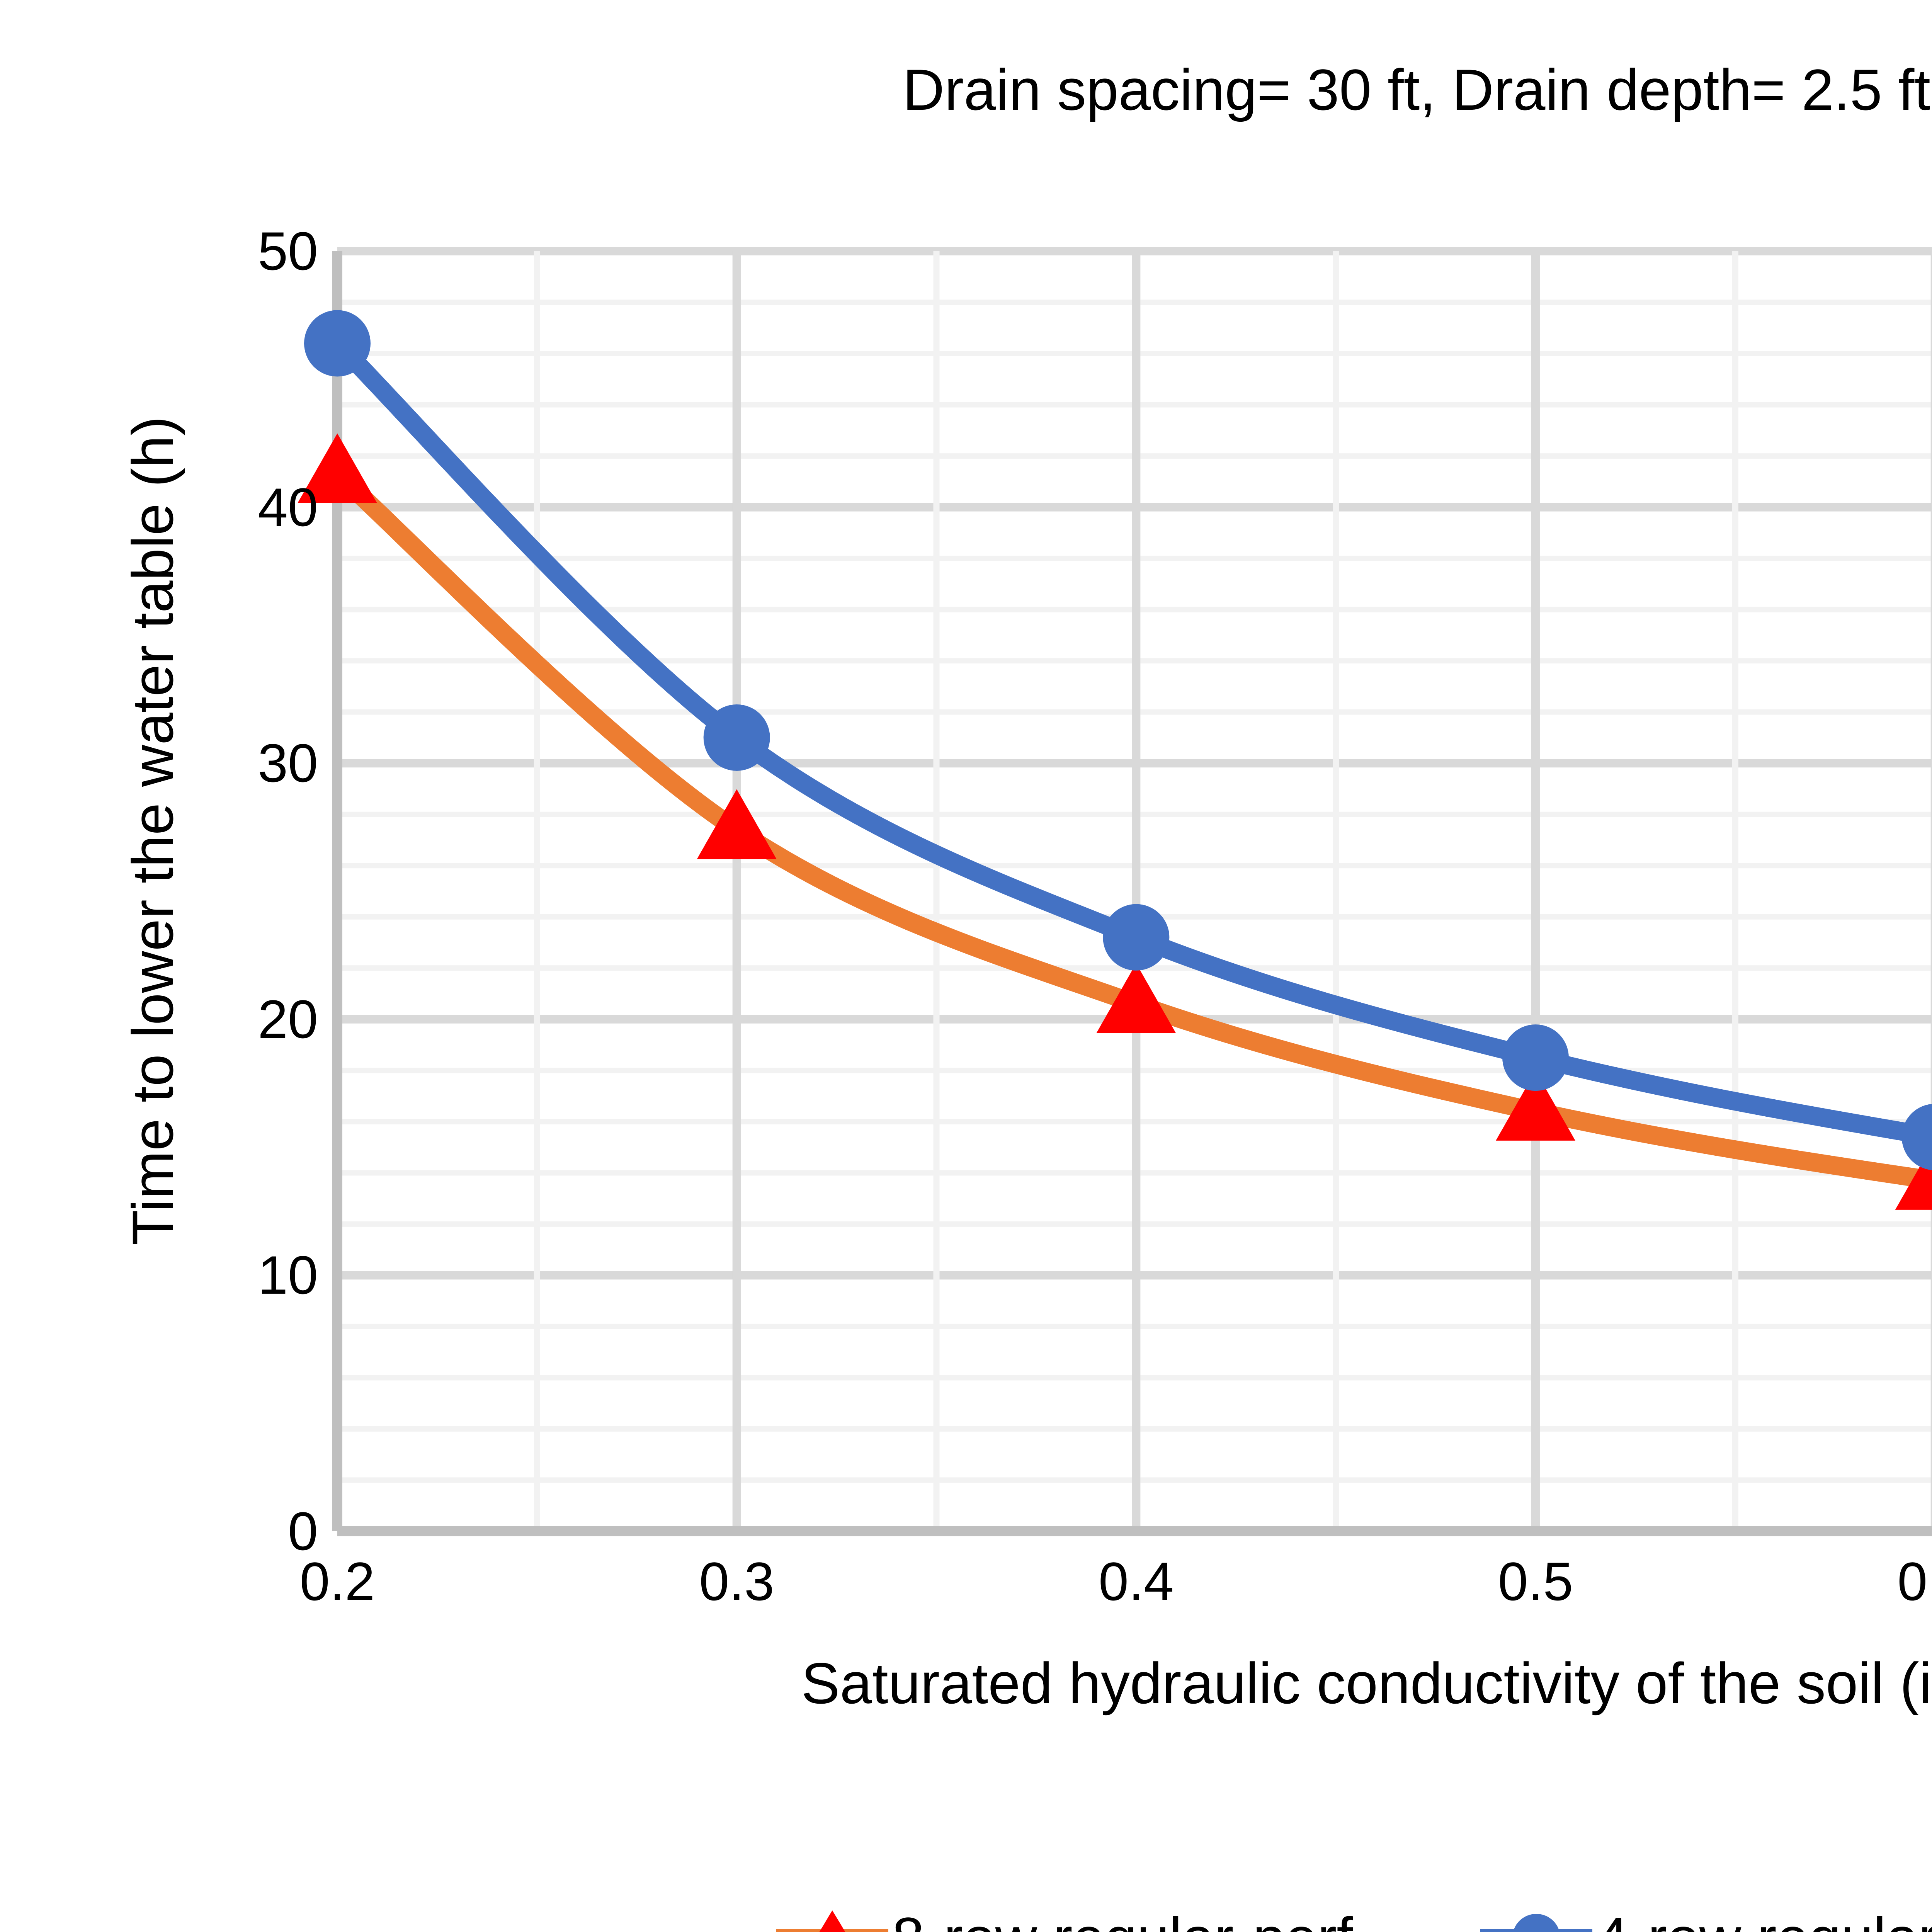  I want to click on y-axis-tick-label: 40, so click(288, 507).